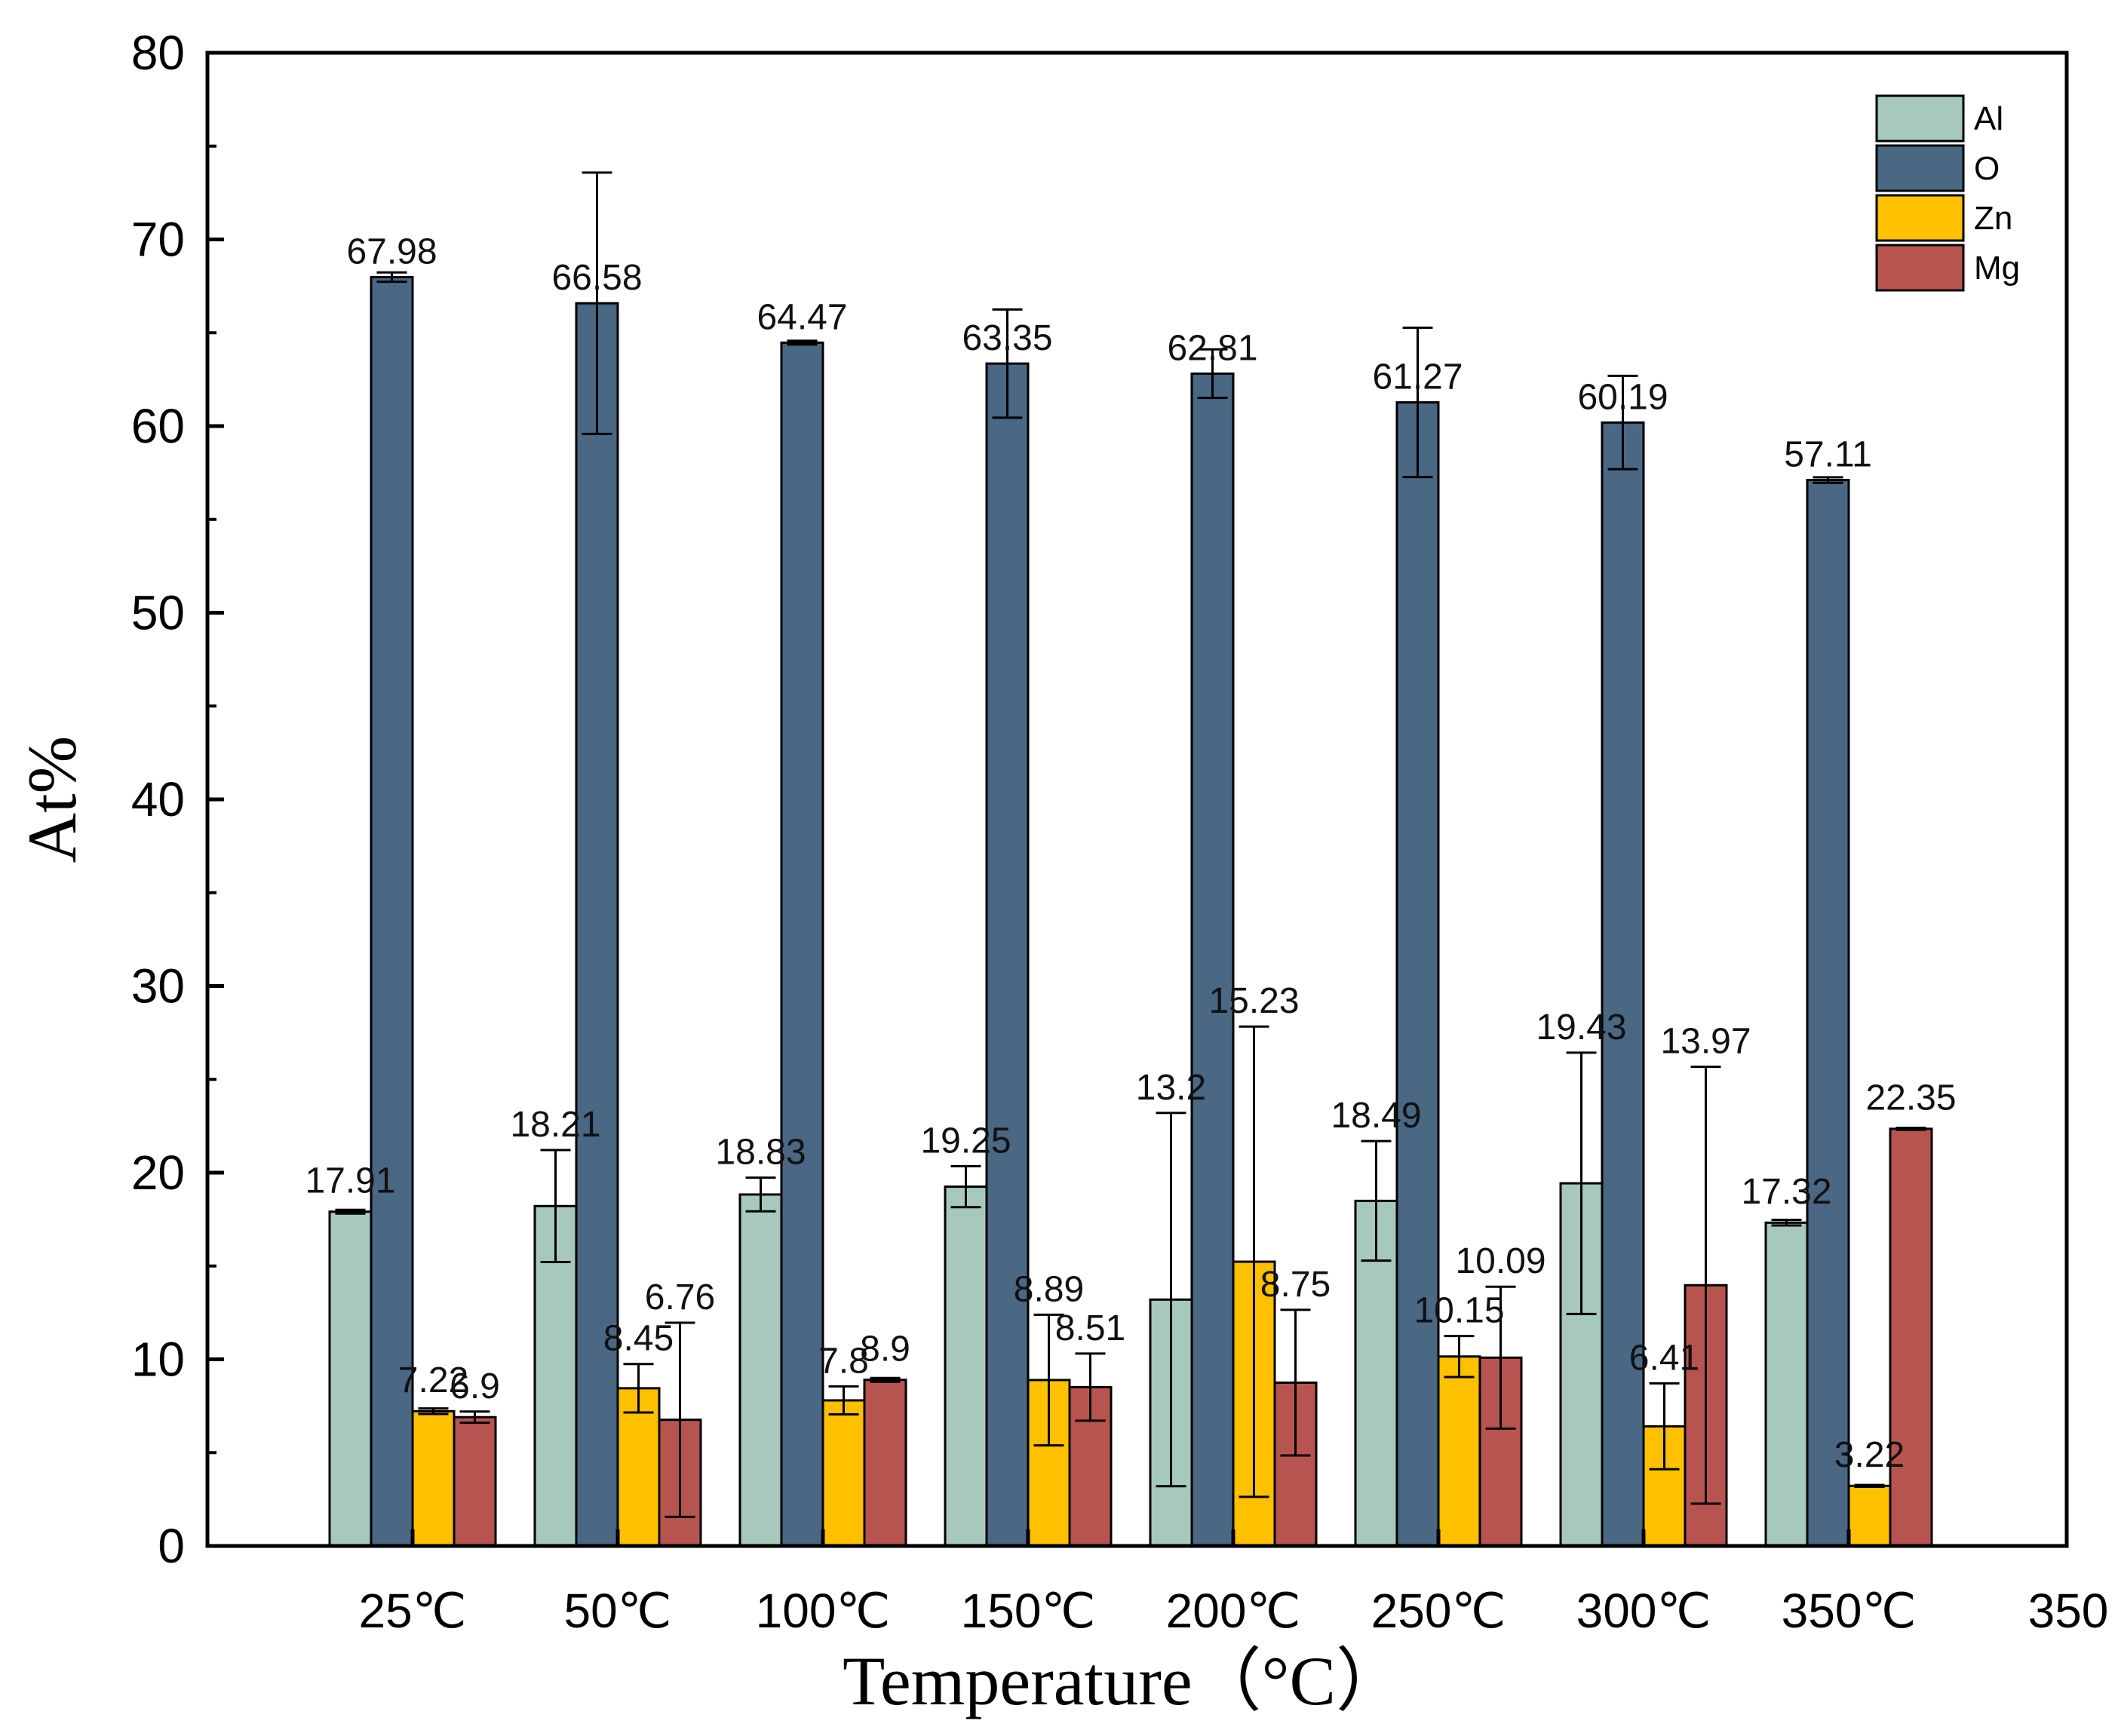  Describe the element at coordinates (1910, 1098) in the screenshot. I see `data-label-mg-7: 22.35` at that location.